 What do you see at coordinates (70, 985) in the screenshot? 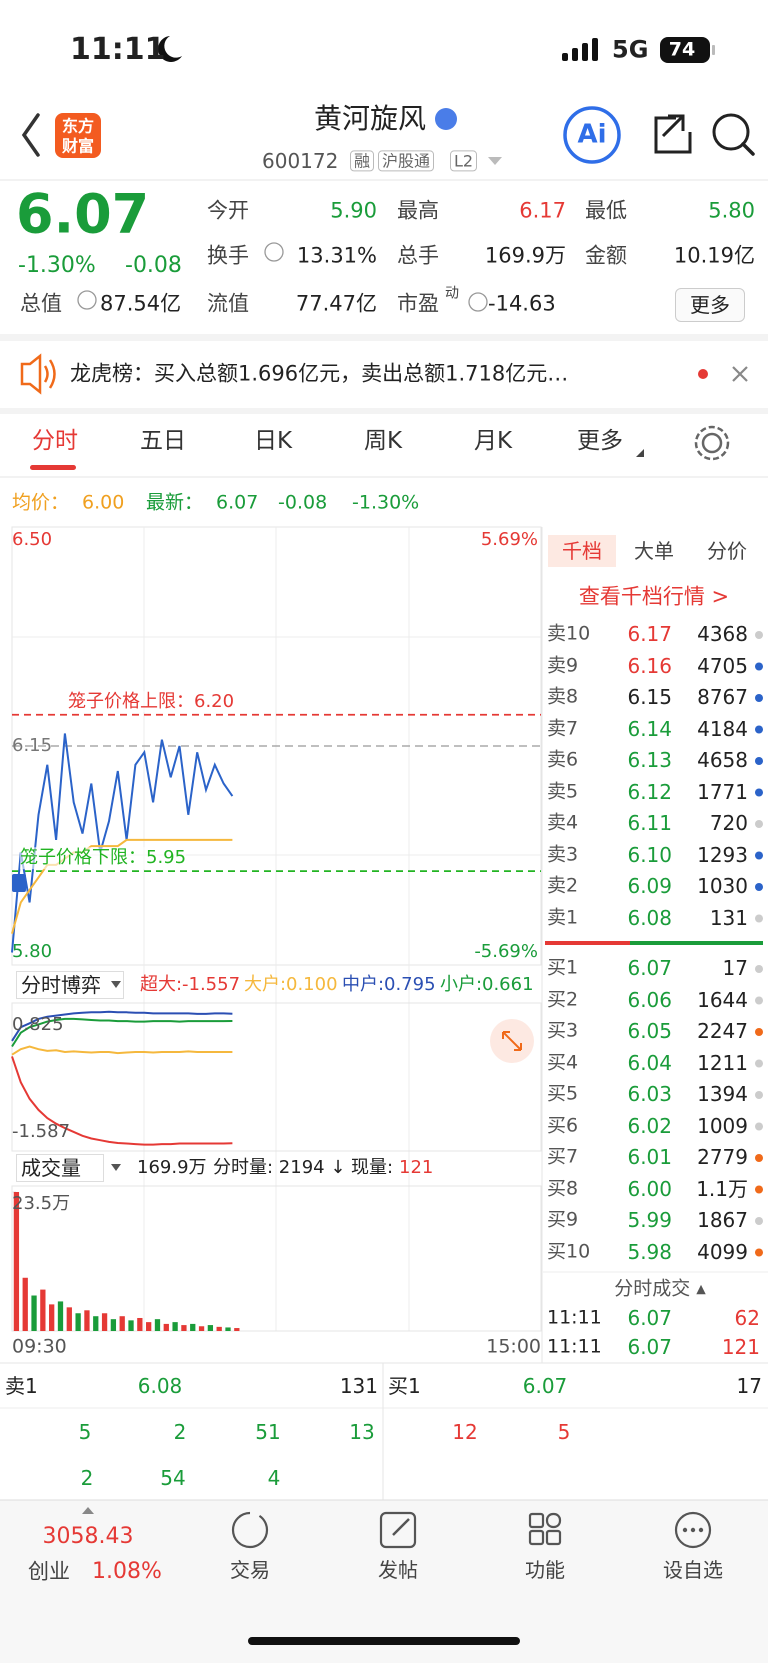
I see `indicator-selector: 分时博弈` at bounding box center [70, 985].